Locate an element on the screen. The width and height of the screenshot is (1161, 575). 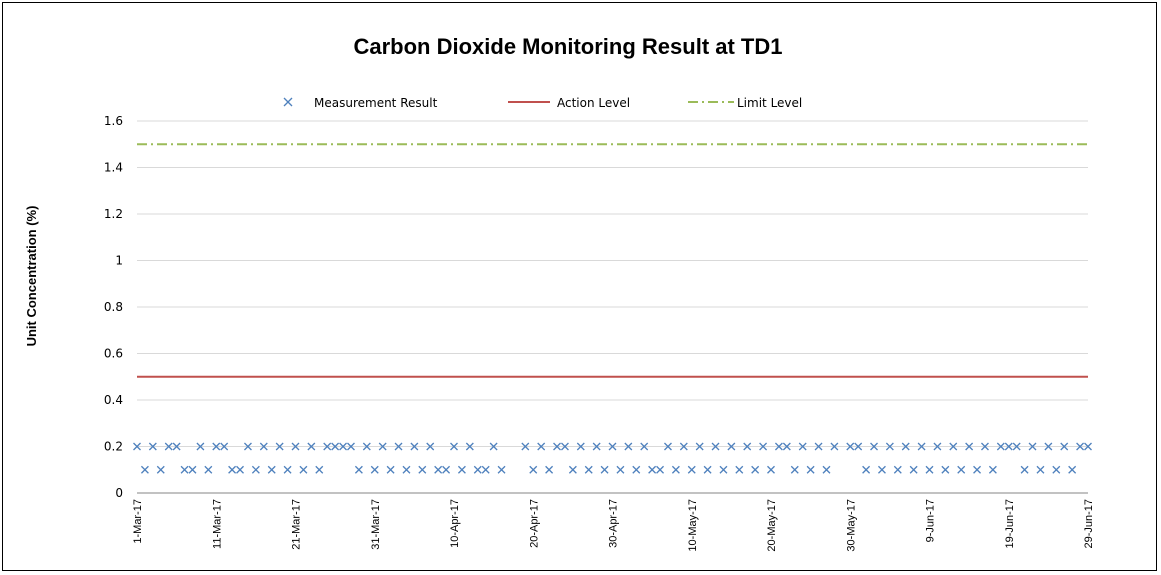
y-tick-label: 1.6 is located at coordinates (113, 121).